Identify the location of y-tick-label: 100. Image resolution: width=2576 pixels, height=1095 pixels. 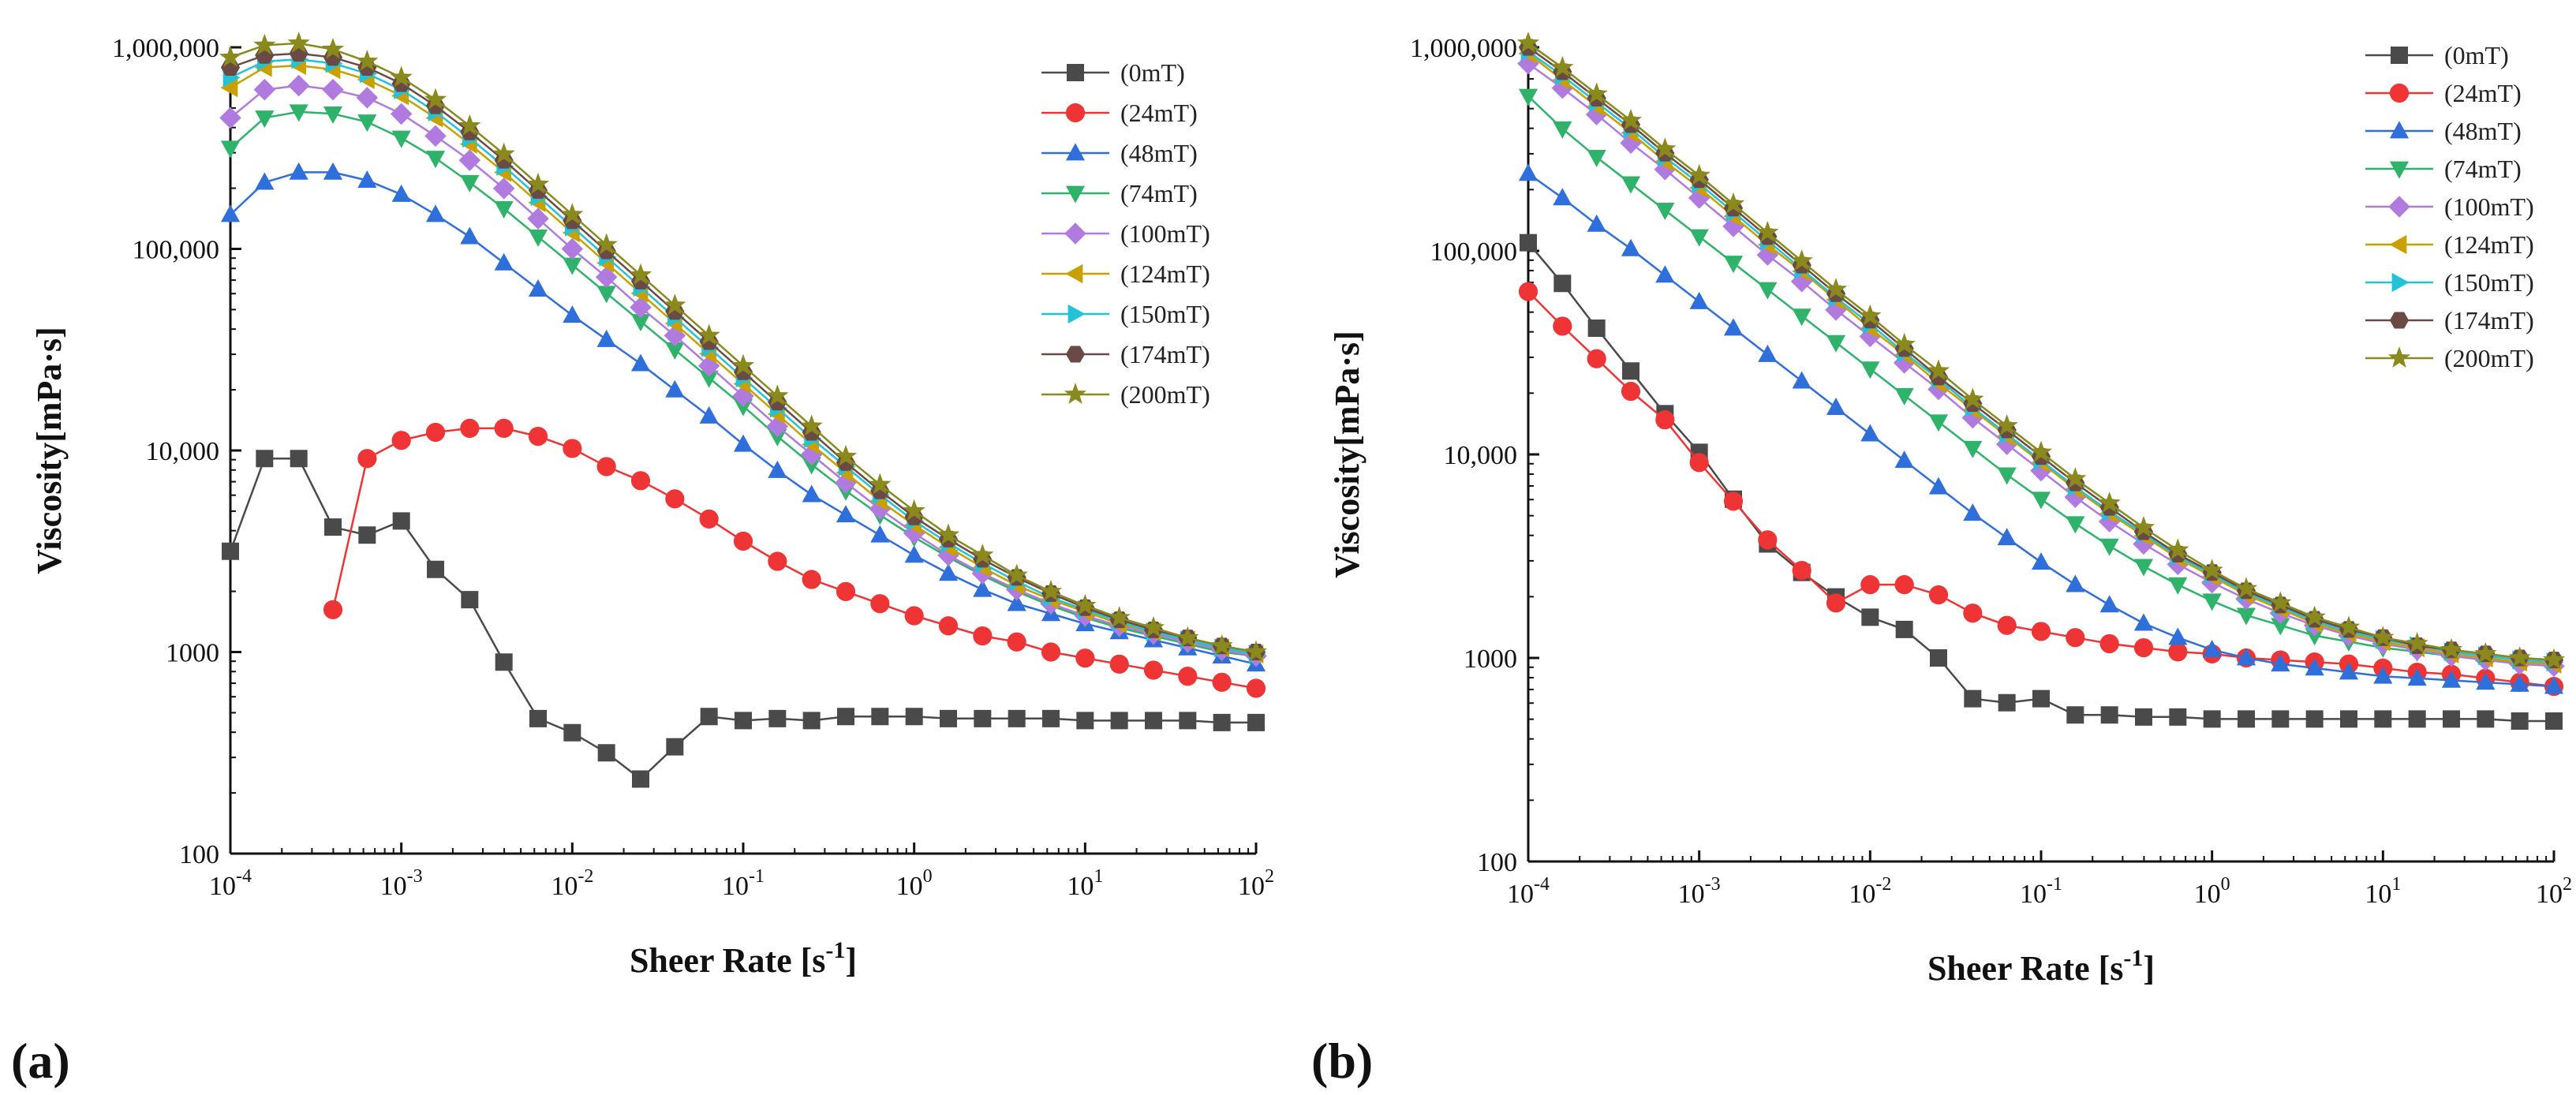
(1497, 862).